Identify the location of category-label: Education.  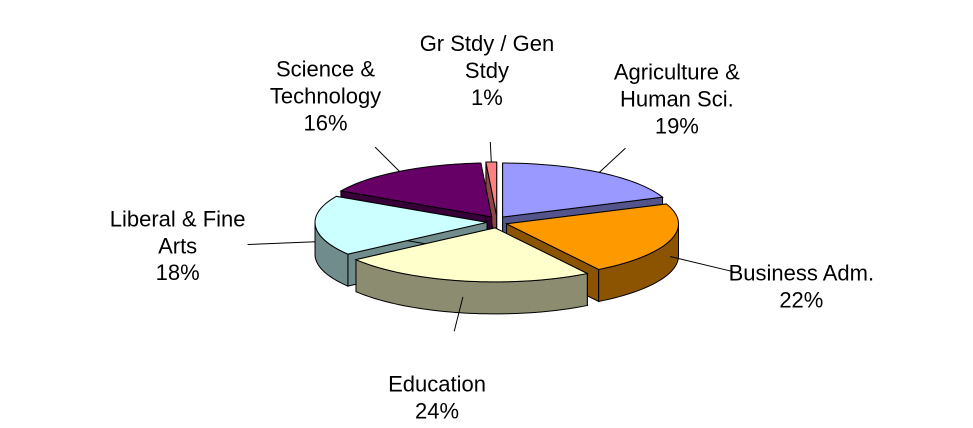
(437, 383).